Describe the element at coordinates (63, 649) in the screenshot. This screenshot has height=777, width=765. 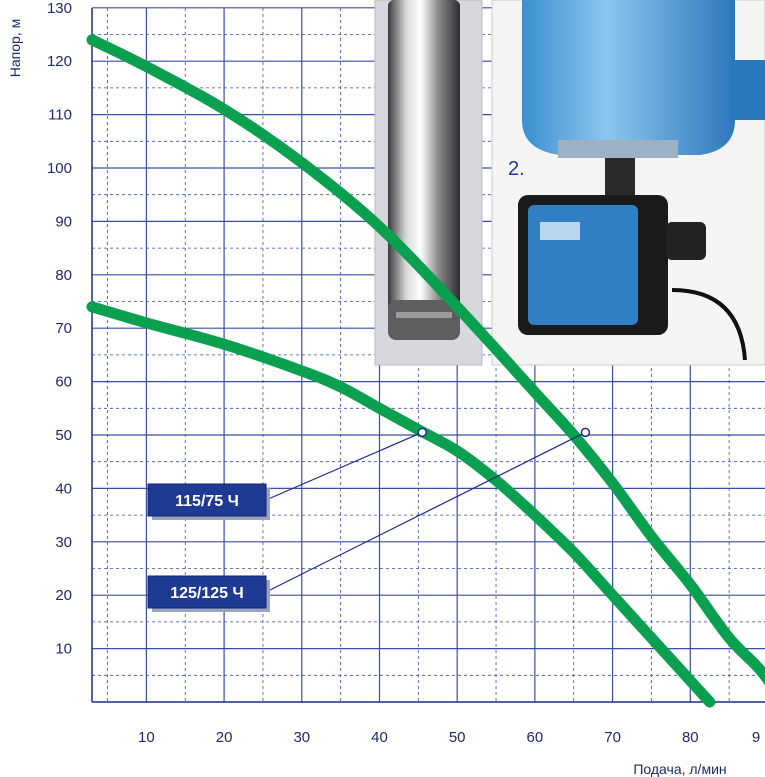
I see `y-tick-label: 10` at that location.